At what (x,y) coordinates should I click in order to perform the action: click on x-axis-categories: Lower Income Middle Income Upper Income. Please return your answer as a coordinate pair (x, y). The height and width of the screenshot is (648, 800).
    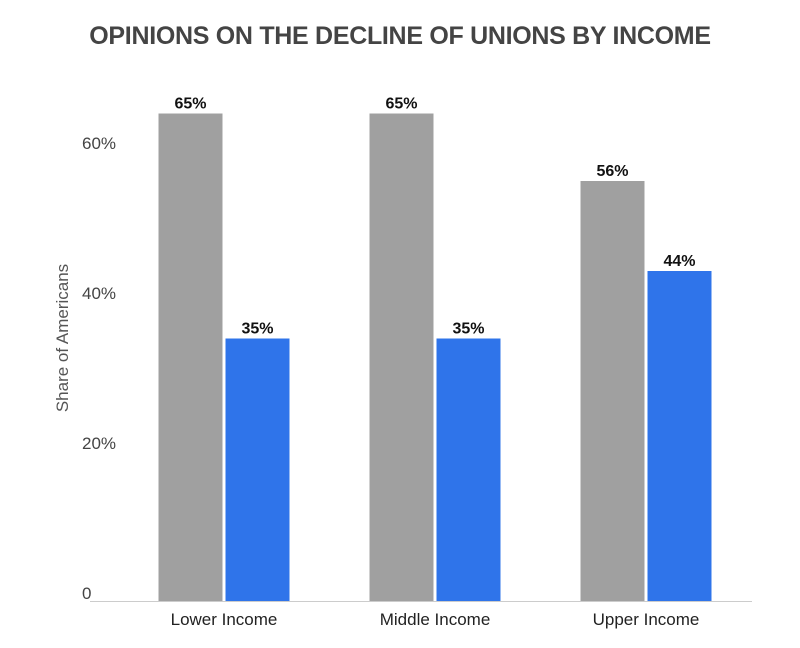
    Looking at the image, I should click on (435, 619).